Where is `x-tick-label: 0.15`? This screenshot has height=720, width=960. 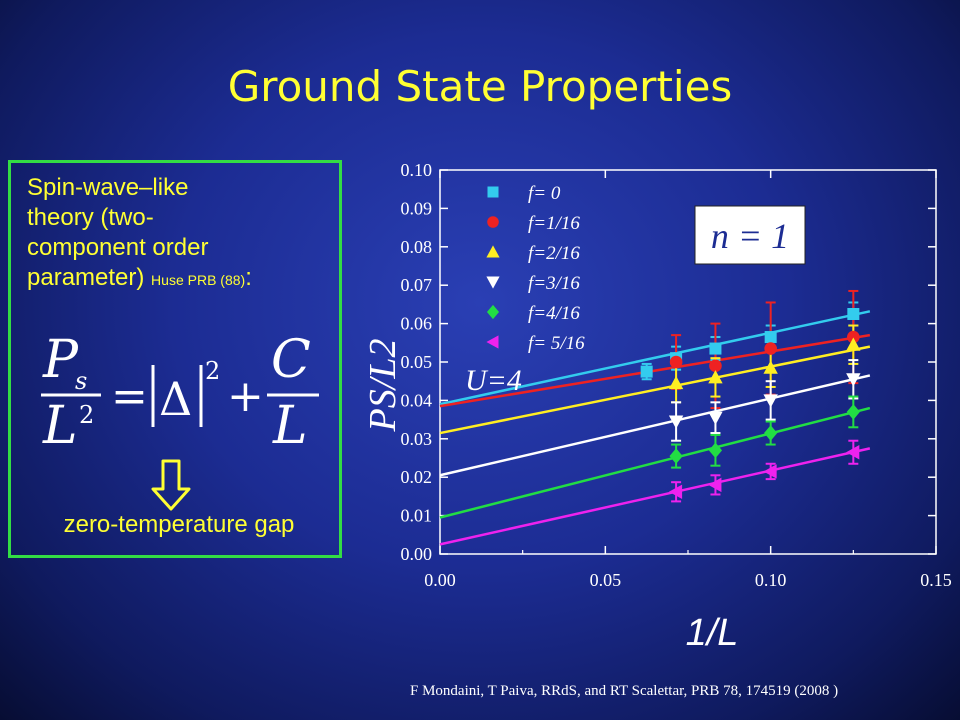
x-tick-label: 0.15 is located at coordinates (936, 580).